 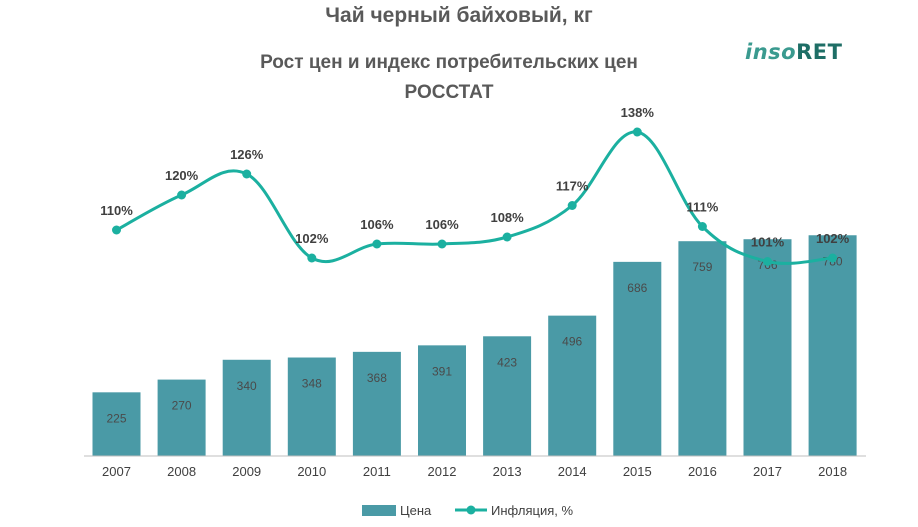 I want to click on x-tick-2018: 2018, so click(x=832, y=471).